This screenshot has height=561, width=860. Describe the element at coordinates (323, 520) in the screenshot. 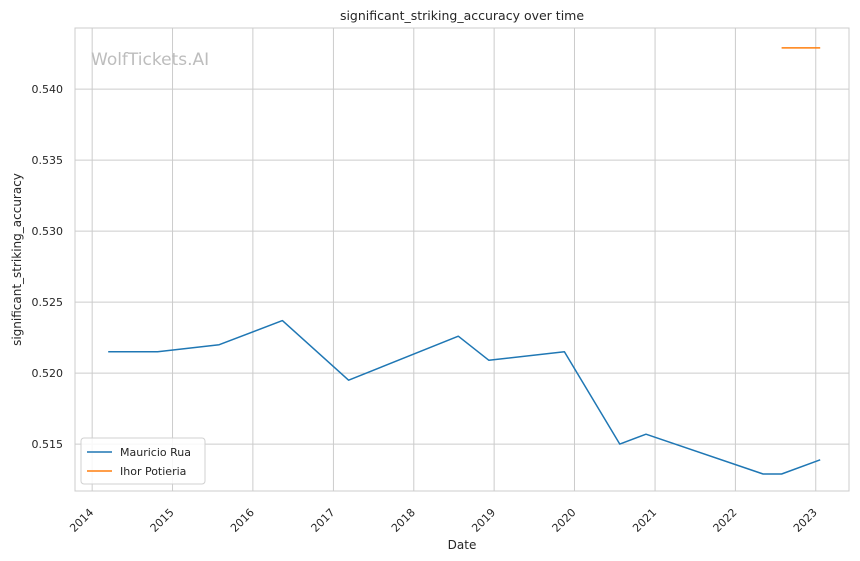

I see `x-tick-label: 2017` at that location.